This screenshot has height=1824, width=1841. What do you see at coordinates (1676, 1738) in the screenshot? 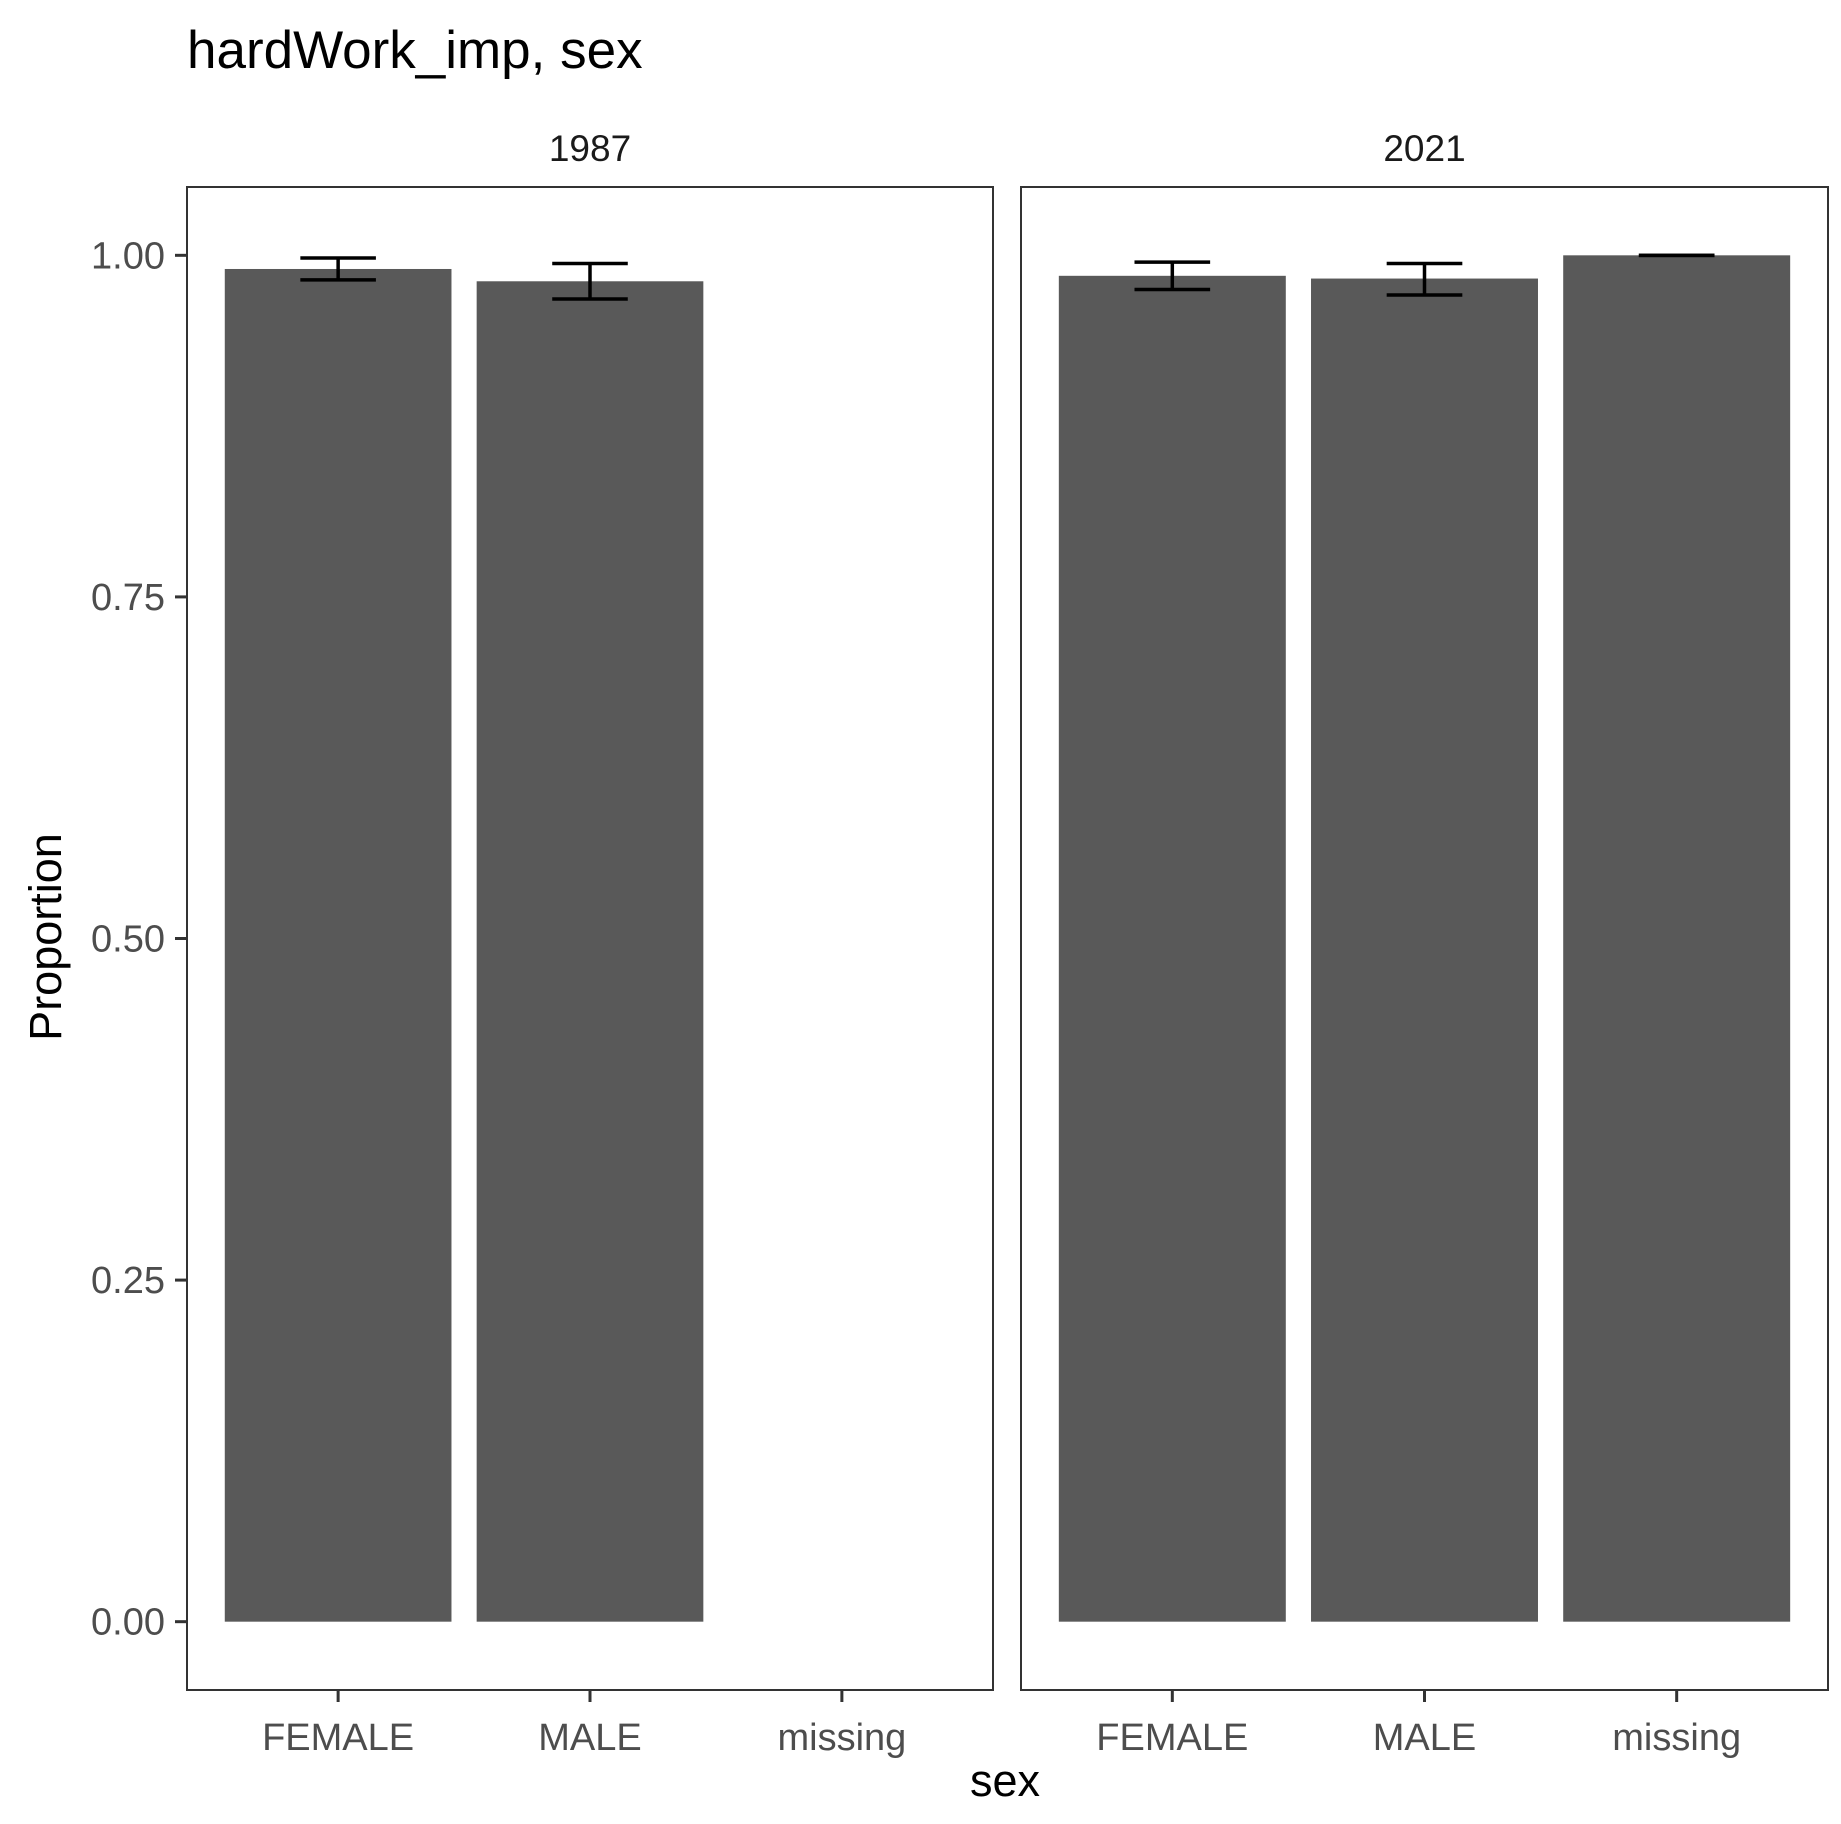
I see `x-tick-label-2021-missing: missing` at bounding box center [1676, 1738].